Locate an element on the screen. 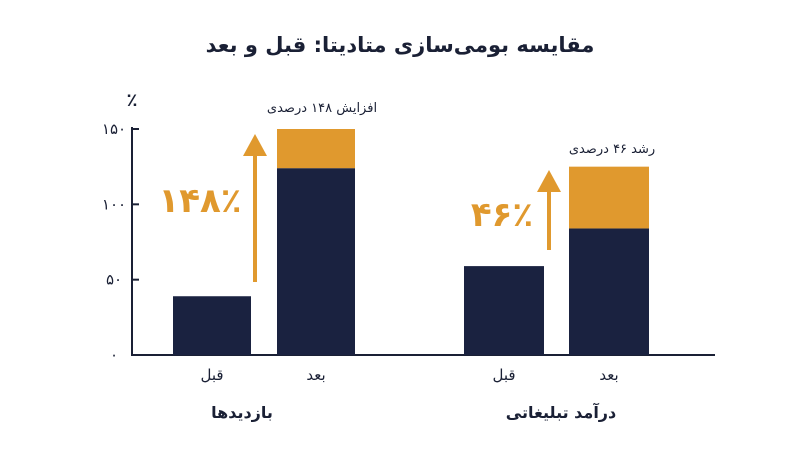 Image resolution: width=800 pixels, height=452 pixels. group-label: بازدیدها is located at coordinates (242, 412).